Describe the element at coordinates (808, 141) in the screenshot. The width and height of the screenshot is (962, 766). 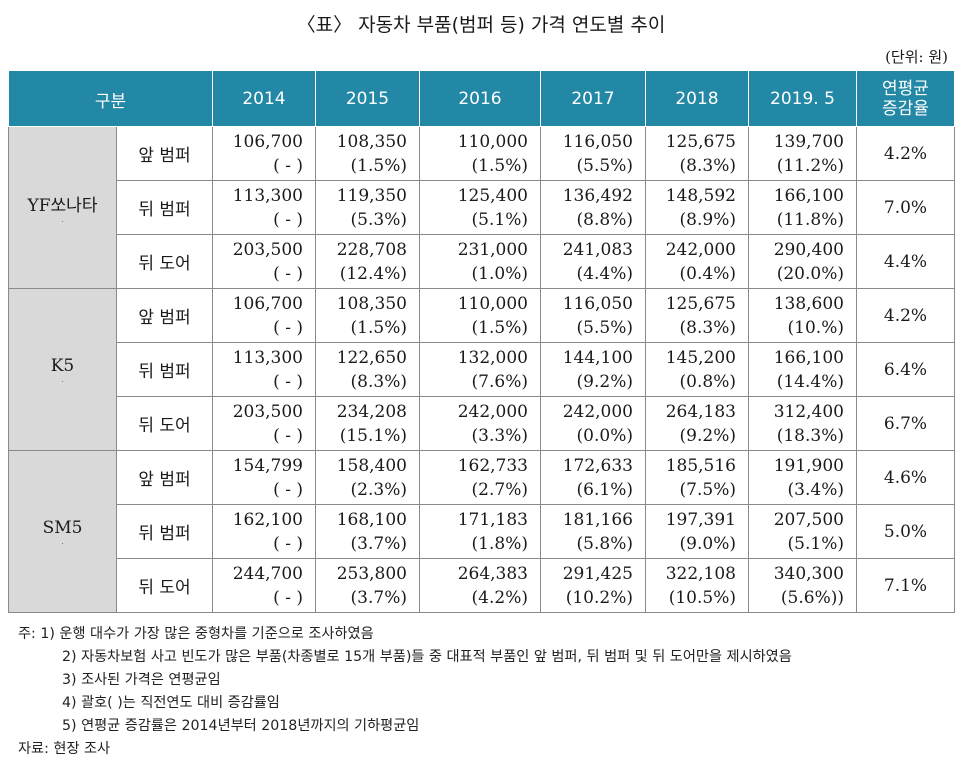
I see `price-value: 139,700` at that location.